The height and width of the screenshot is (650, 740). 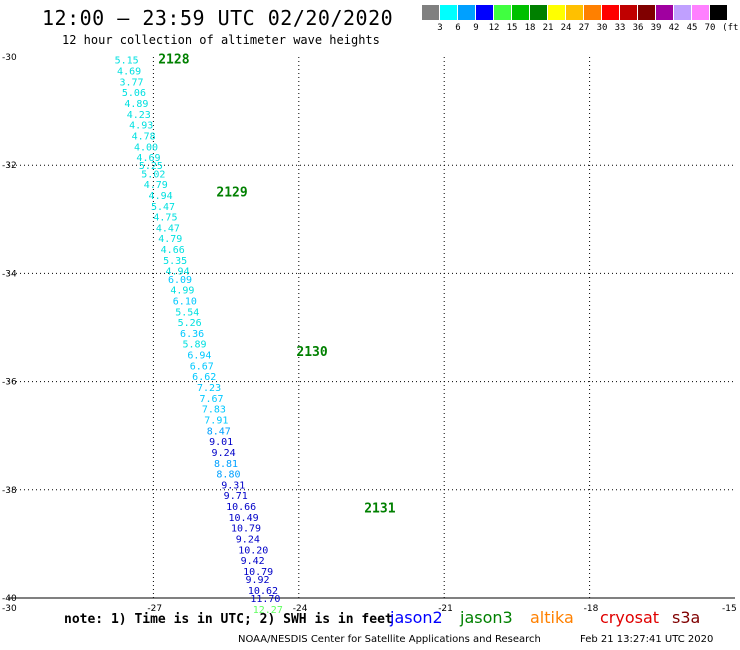 What do you see at coordinates (190, 323) in the screenshot?
I see `swh-value-label: 5.26` at bounding box center [190, 323].